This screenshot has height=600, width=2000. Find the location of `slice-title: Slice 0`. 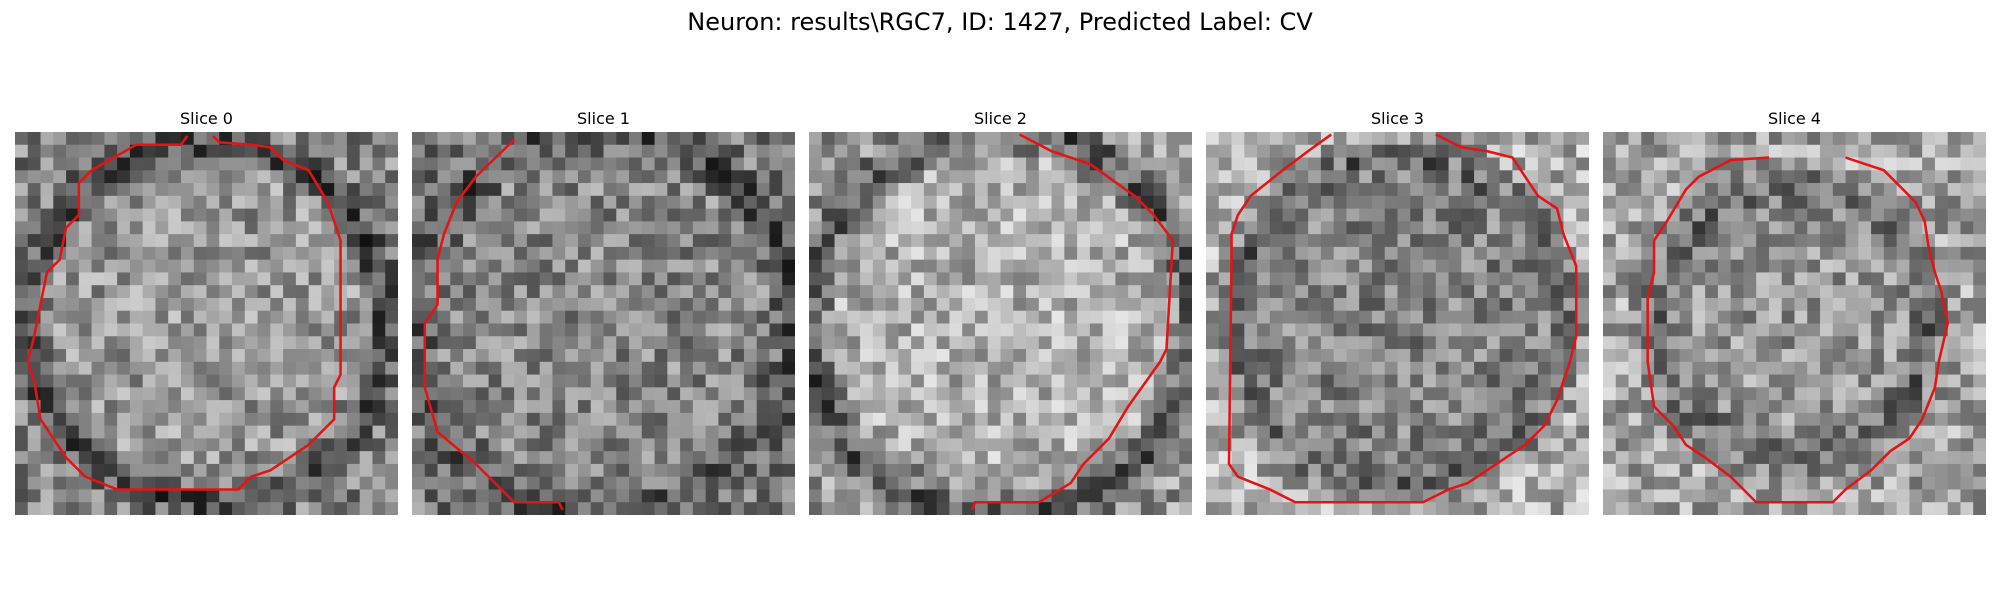

slice-title: Slice 0 is located at coordinates (206, 118).